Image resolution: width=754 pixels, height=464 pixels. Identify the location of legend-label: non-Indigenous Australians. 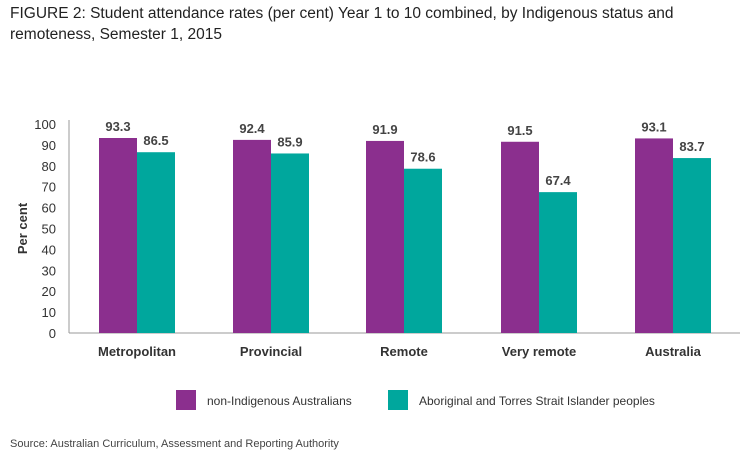
(279, 401).